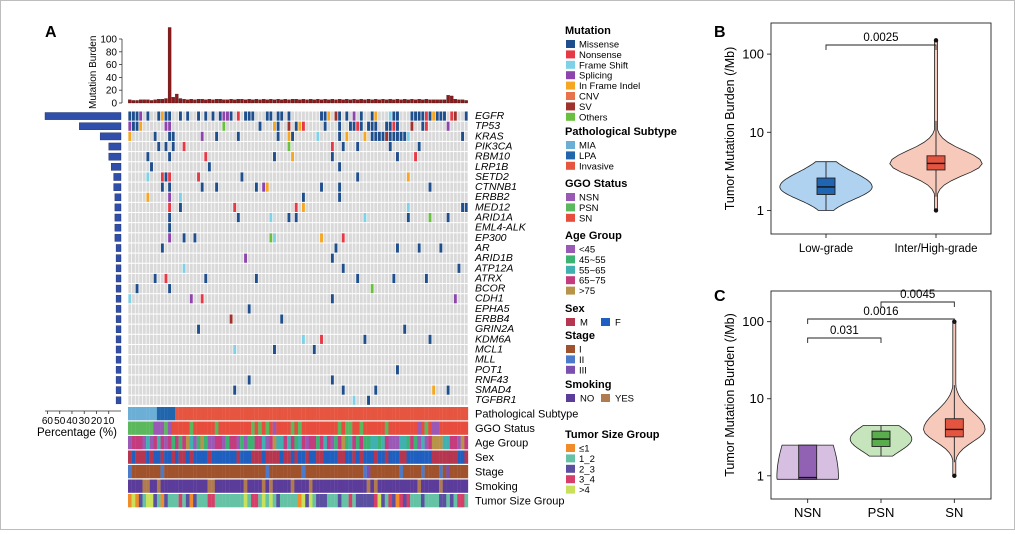  What do you see at coordinates (589, 208) in the screenshot?
I see `legend-label: PSN` at bounding box center [589, 208].